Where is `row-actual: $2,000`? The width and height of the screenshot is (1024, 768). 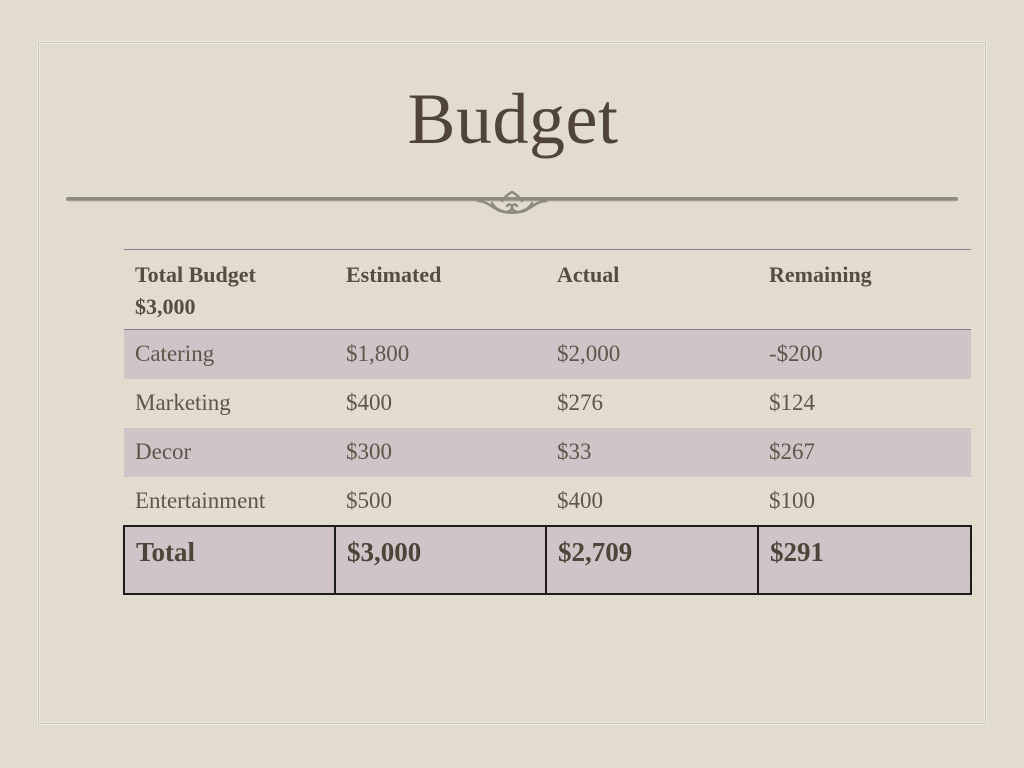 row-actual: $2,000 is located at coordinates (652, 354).